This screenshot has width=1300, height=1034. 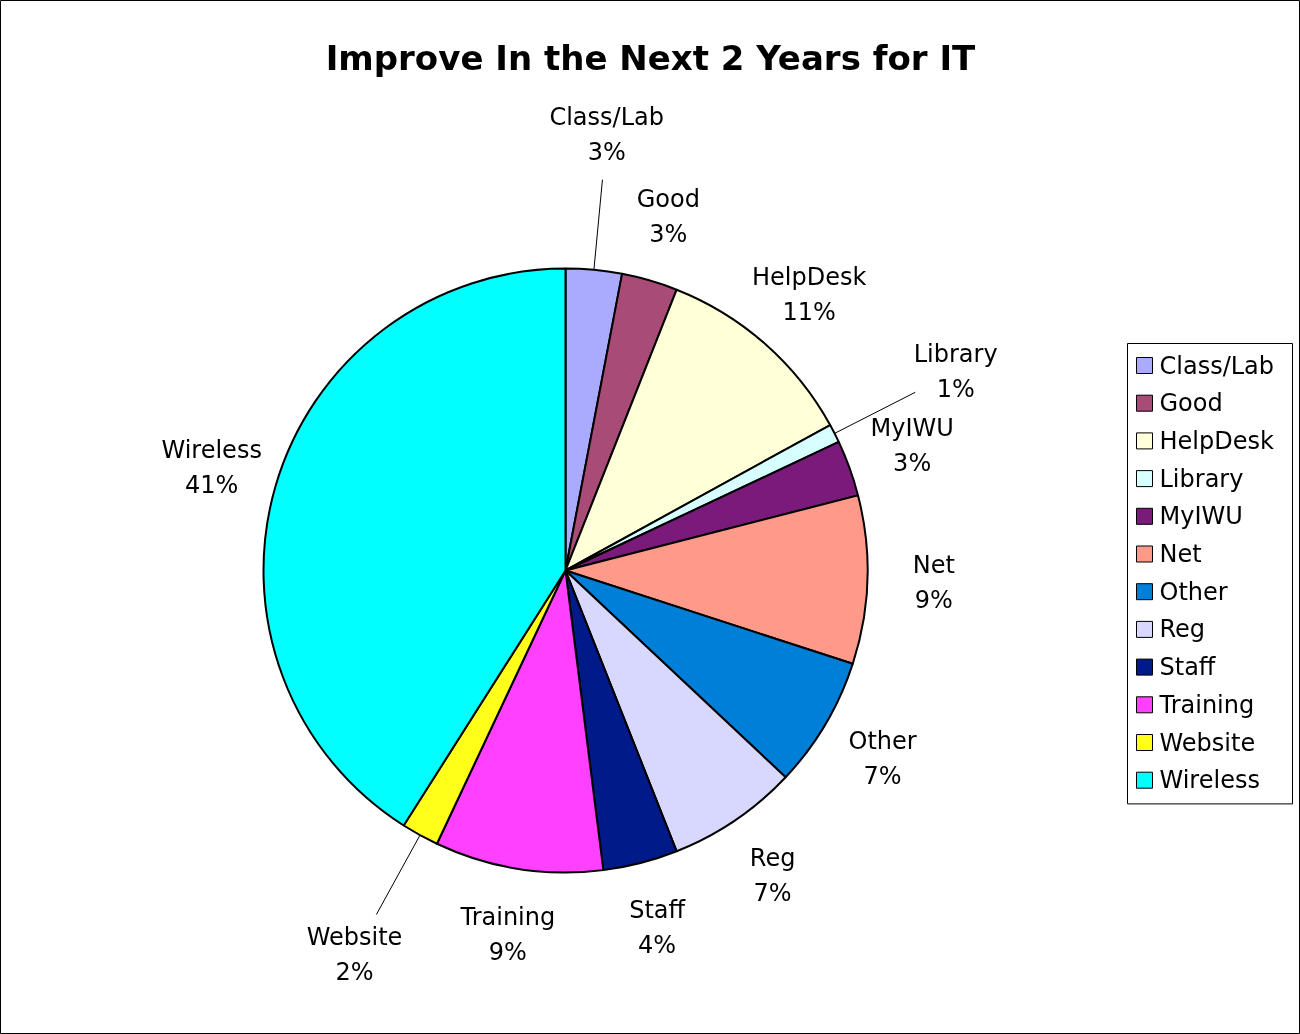 What do you see at coordinates (933, 564) in the screenshot?
I see `slice-label: Net` at bounding box center [933, 564].